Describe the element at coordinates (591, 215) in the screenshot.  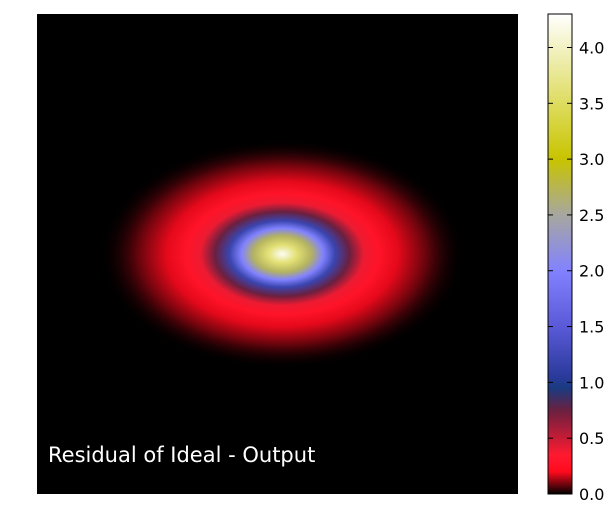
I see `colorbar-tick-label: 2.5` at that location.